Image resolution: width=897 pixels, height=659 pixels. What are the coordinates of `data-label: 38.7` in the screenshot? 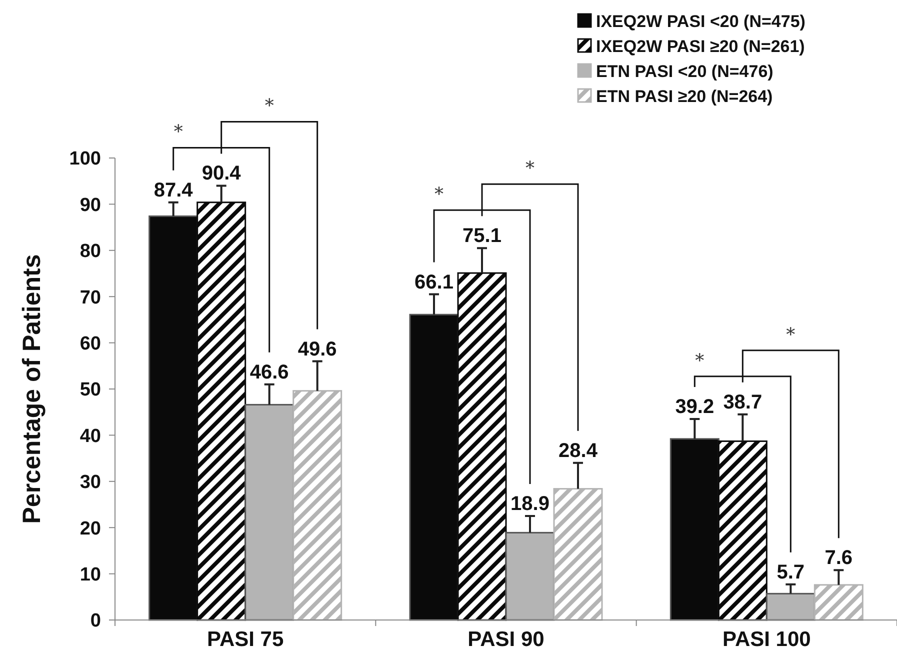 It's located at (742, 402).